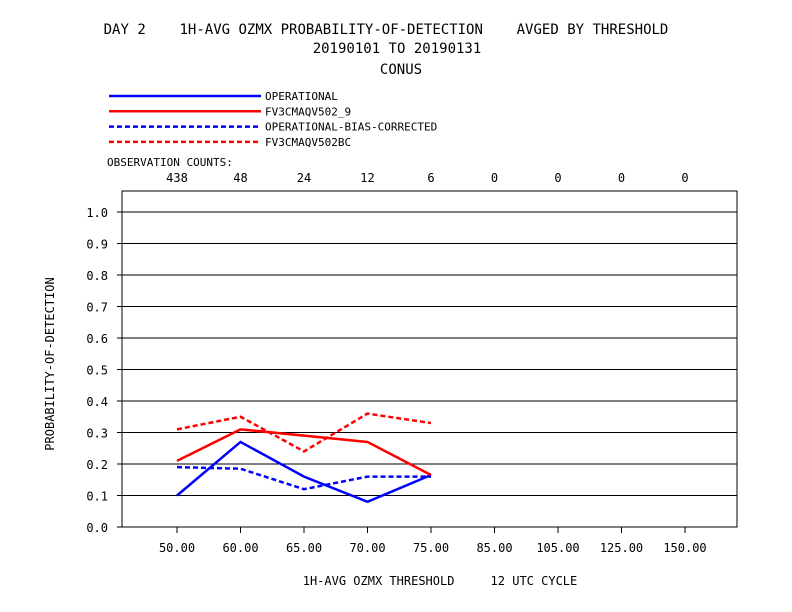  What do you see at coordinates (97, 213) in the screenshot?
I see `y-tick-label: 1.0` at bounding box center [97, 213].